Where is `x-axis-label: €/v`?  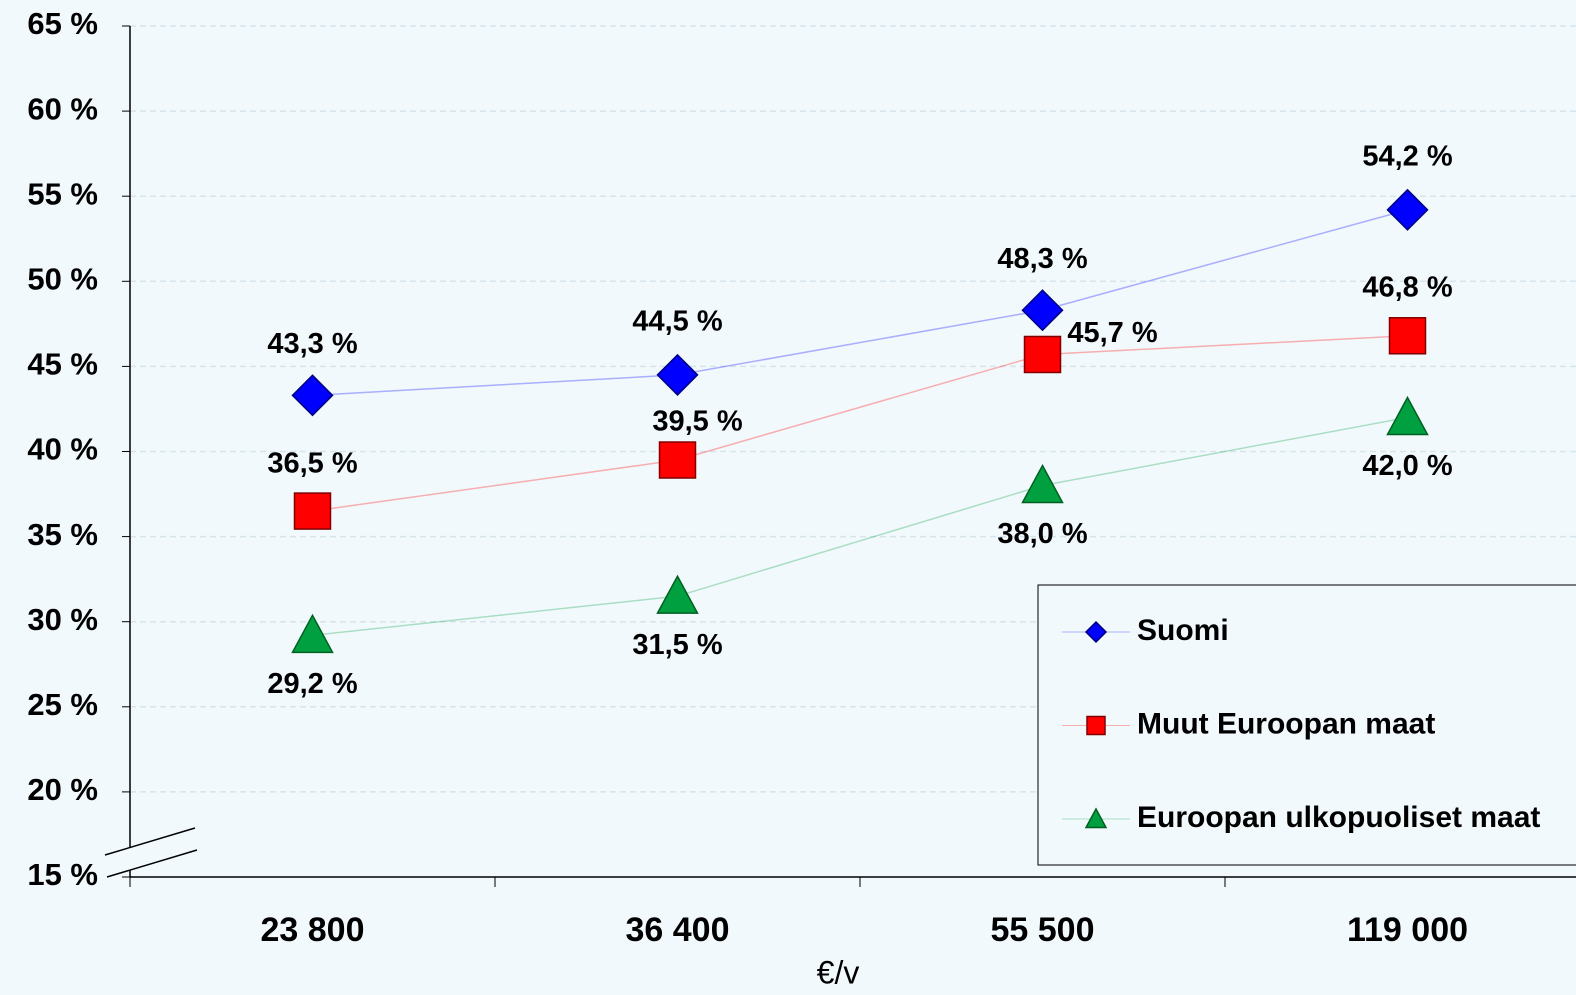 x-axis-label: €/v is located at coordinates (838, 972).